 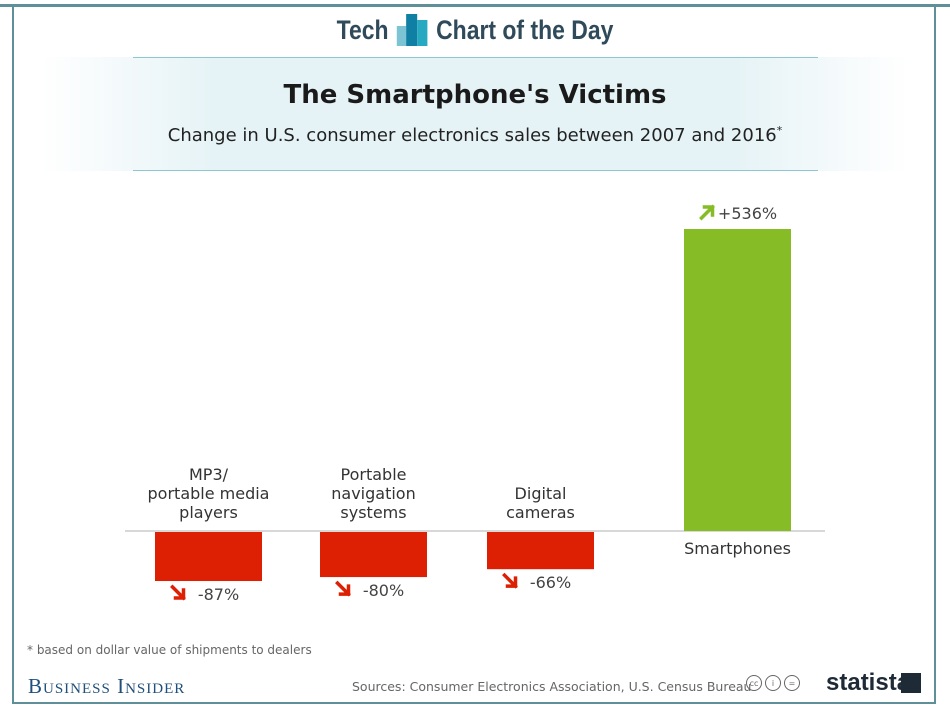 I want to click on value-label: +536%, so click(x=747, y=213).